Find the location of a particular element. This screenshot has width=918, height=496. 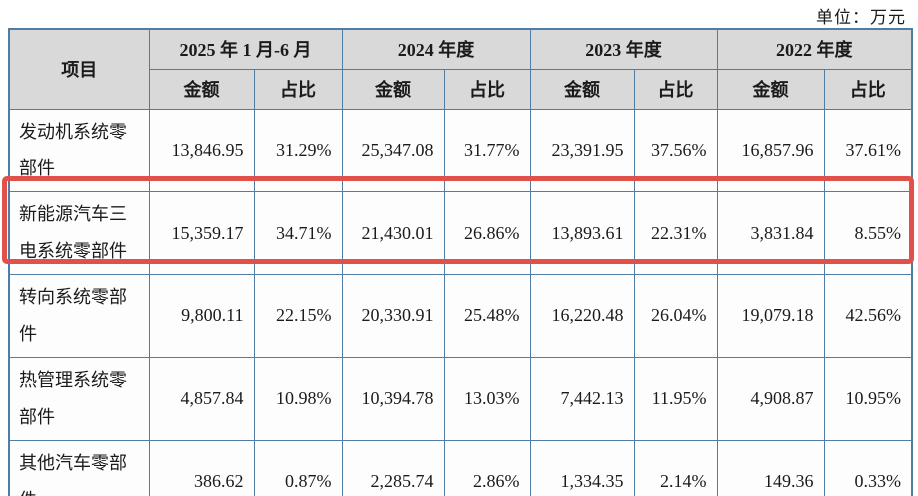

amount-cell: 1,334.35 is located at coordinates (582, 467).